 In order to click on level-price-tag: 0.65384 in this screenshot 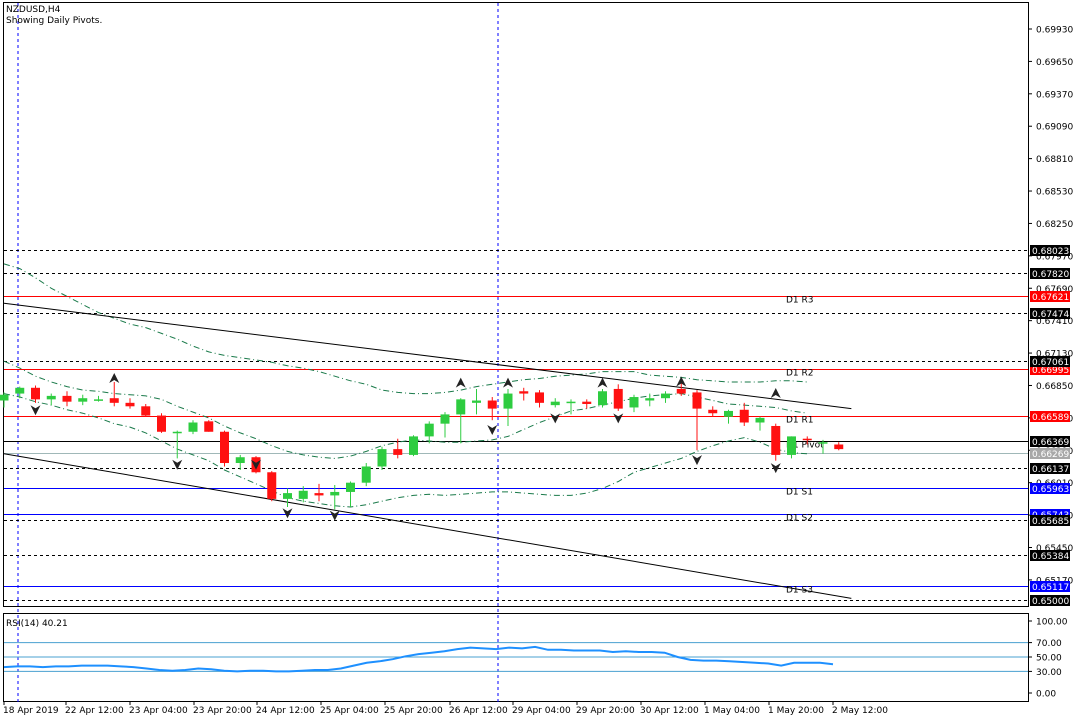, I will do `click(1050, 557)`.